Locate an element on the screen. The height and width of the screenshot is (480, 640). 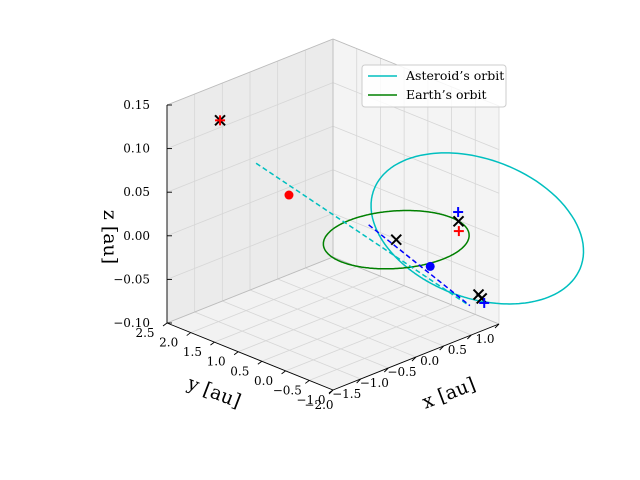
z-tick-label: 0.00 is located at coordinates (136, 236).